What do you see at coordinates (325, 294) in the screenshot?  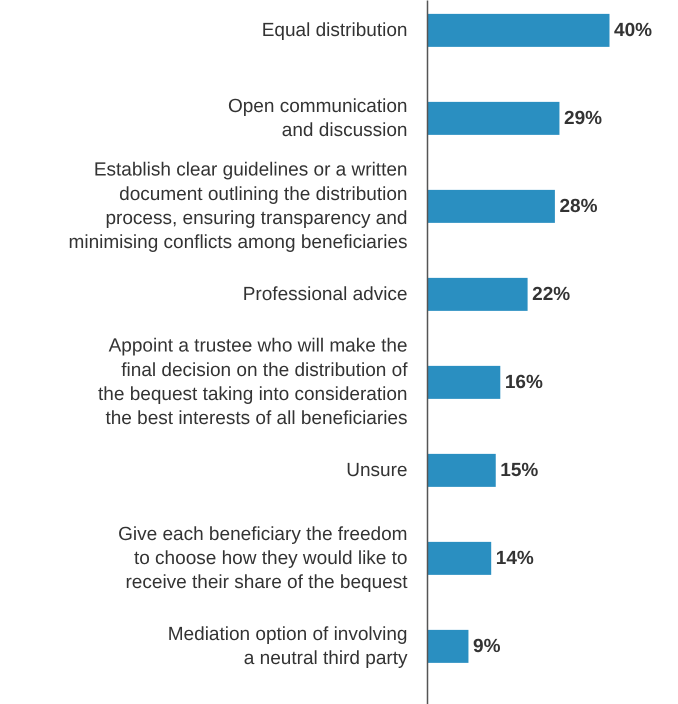 I see `y-tick-label: Professional advice` at bounding box center [325, 294].